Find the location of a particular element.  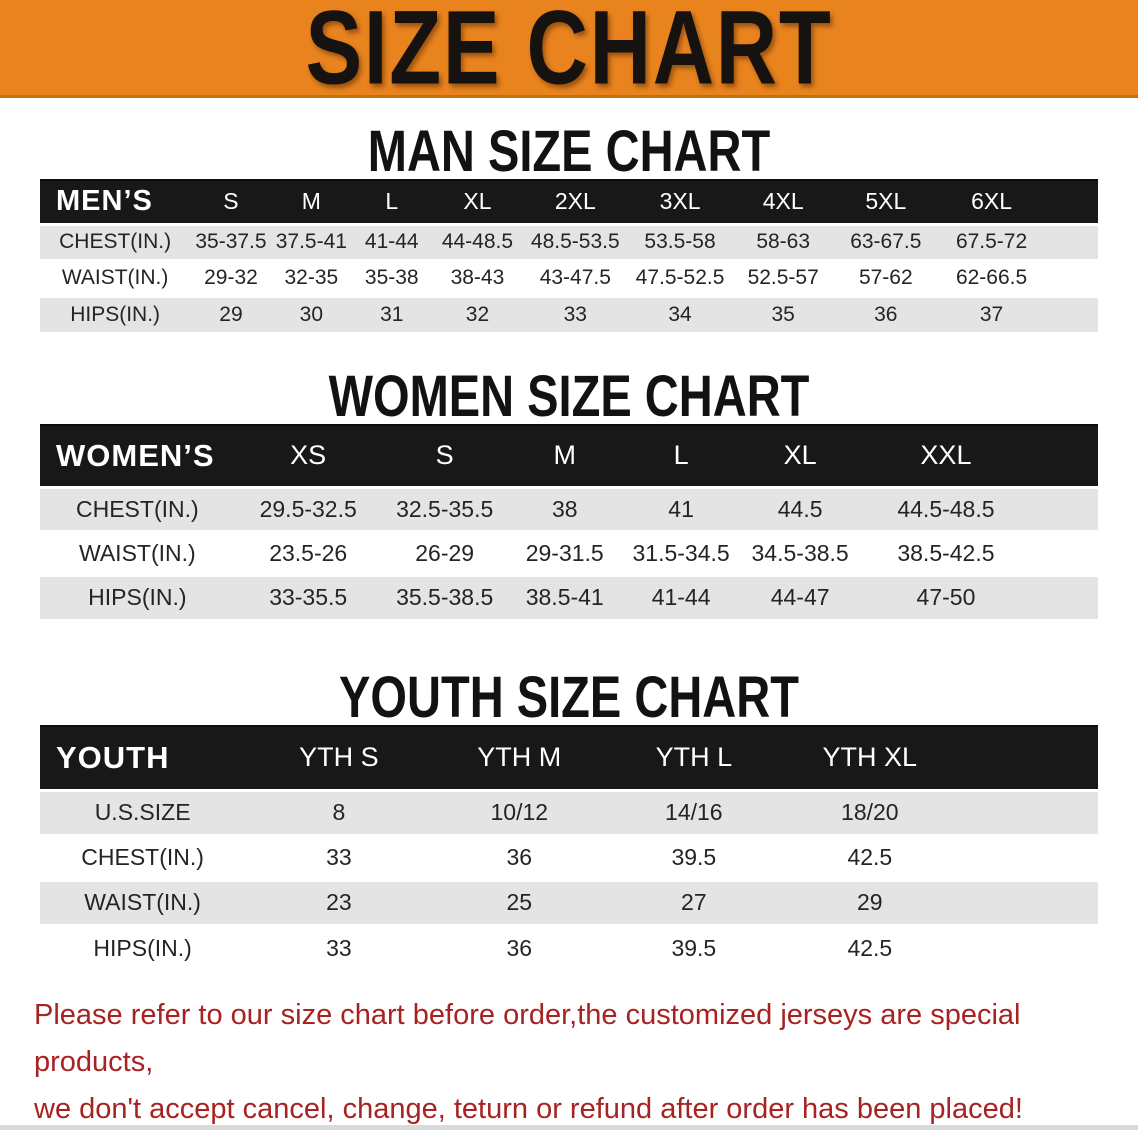

women-corner-label: WOMEN’S is located at coordinates (137, 456).